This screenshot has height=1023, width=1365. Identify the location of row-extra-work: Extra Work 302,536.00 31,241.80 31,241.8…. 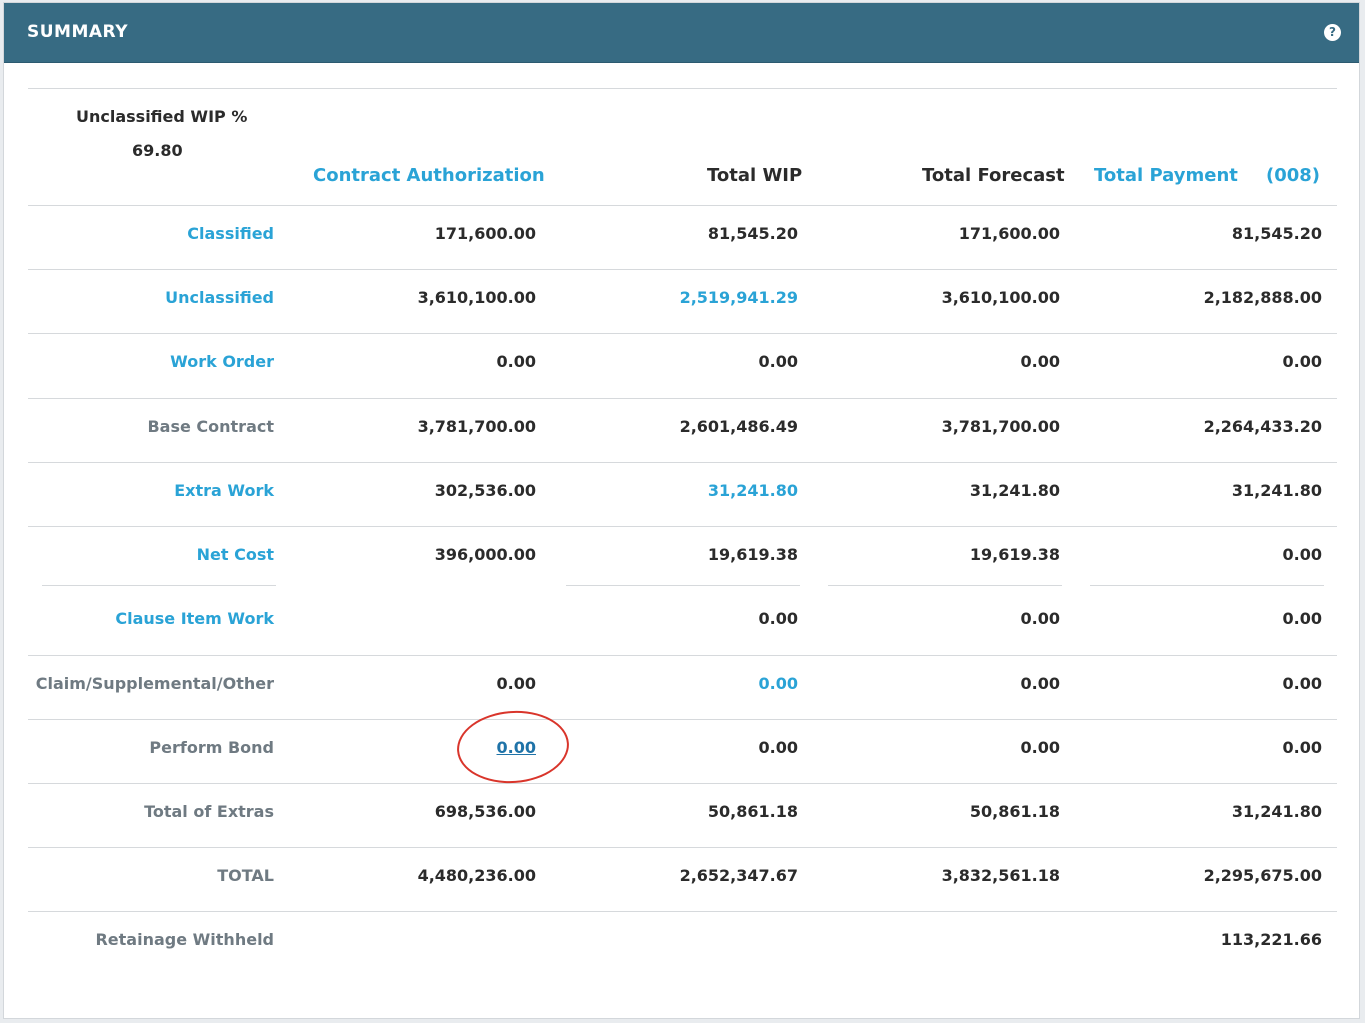
(681, 491).